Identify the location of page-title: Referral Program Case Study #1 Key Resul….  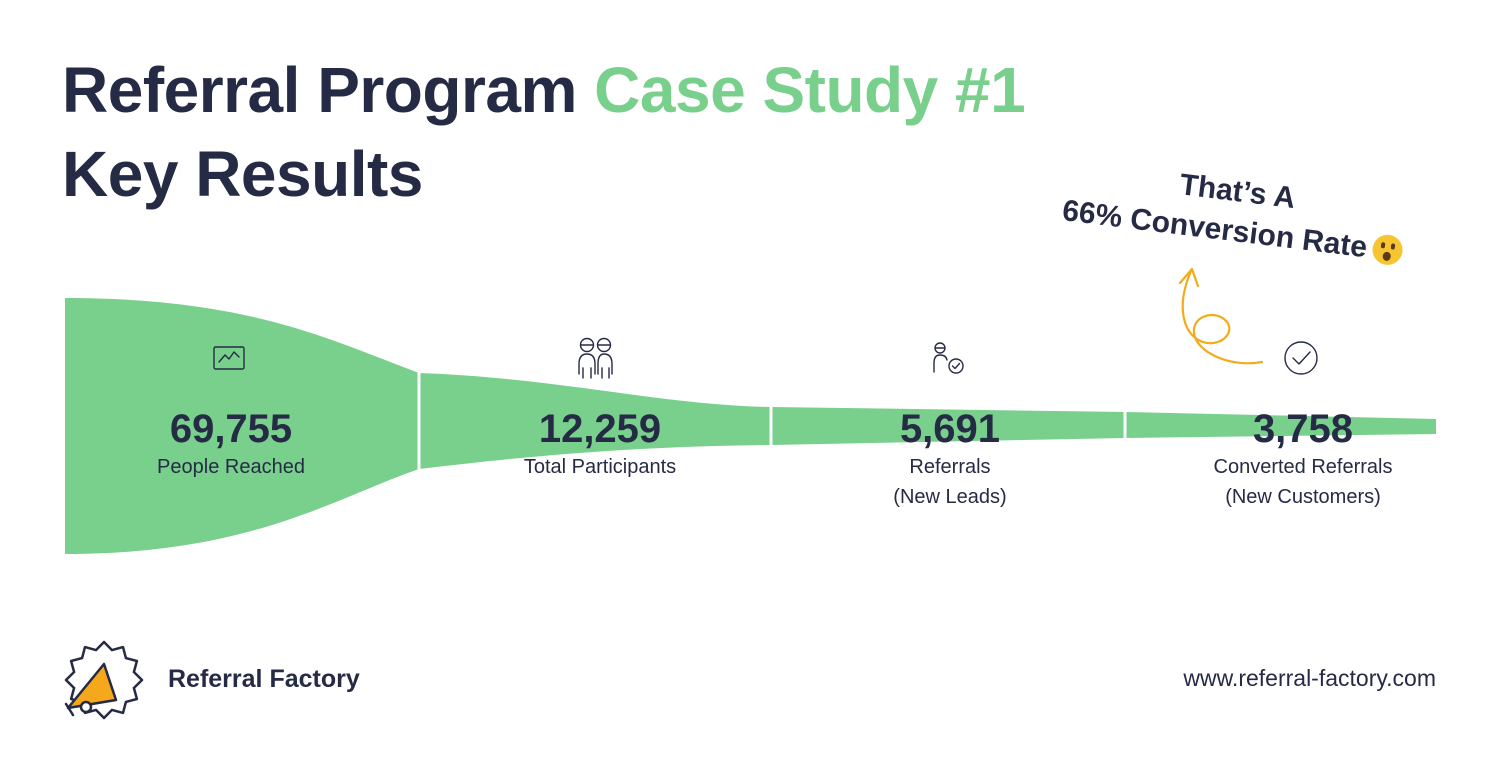
(544, 132).